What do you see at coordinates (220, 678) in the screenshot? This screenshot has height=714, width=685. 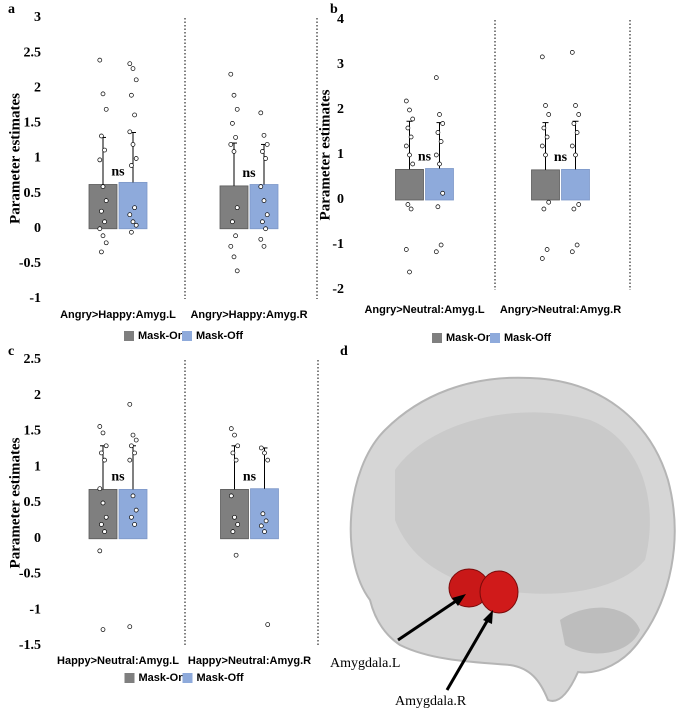 I see `legend-label: Mask-Off` at bounding box center [220, 678].